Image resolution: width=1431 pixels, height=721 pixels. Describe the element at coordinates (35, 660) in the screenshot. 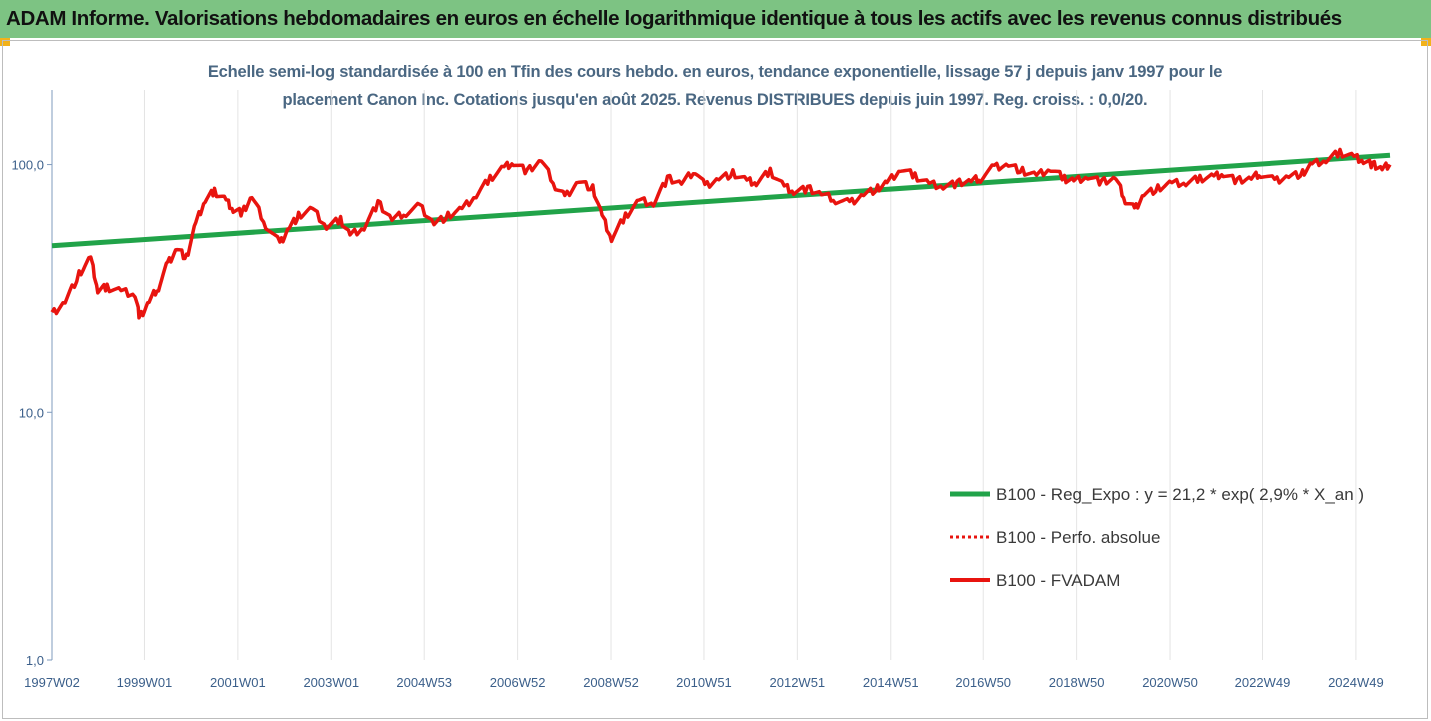

I see `y-tick-label: 1,0` at that location.